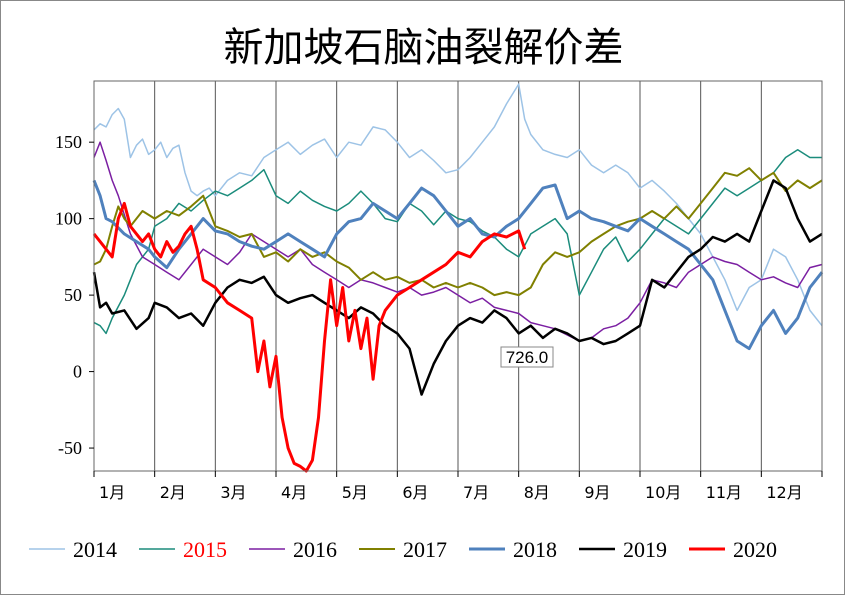 The height and width of the screenshot is (595, 845). What do you see at coordinates (645, 549) in the screenshot?
I see `legend-label-2019: 2019` at bounding box center [645, 549].